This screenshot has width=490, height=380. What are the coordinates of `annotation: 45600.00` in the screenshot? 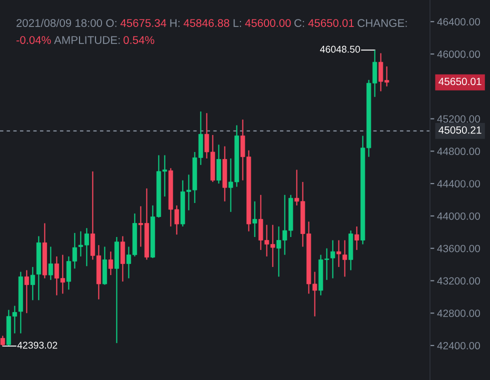 It's located at (268, 23).